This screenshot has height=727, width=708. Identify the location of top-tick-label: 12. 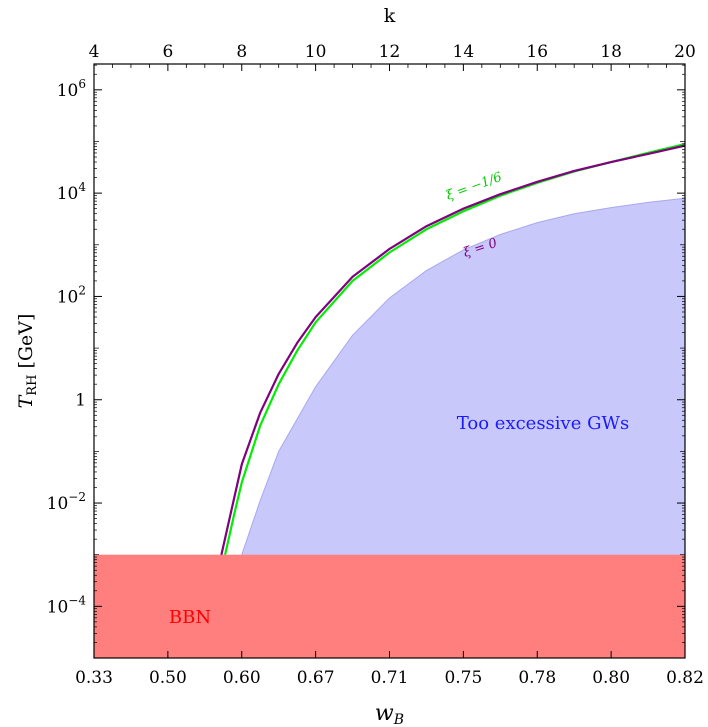
(390, 52).